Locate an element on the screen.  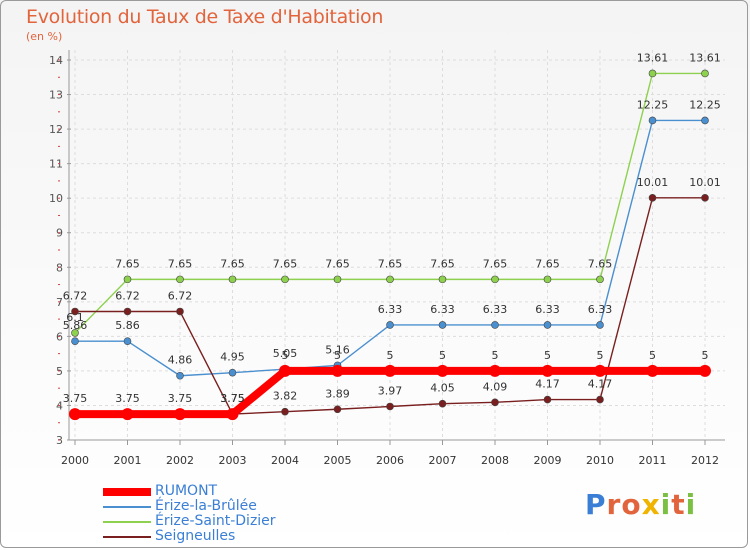
x-tick-label: 2009 is located at coordinates (548, 460).